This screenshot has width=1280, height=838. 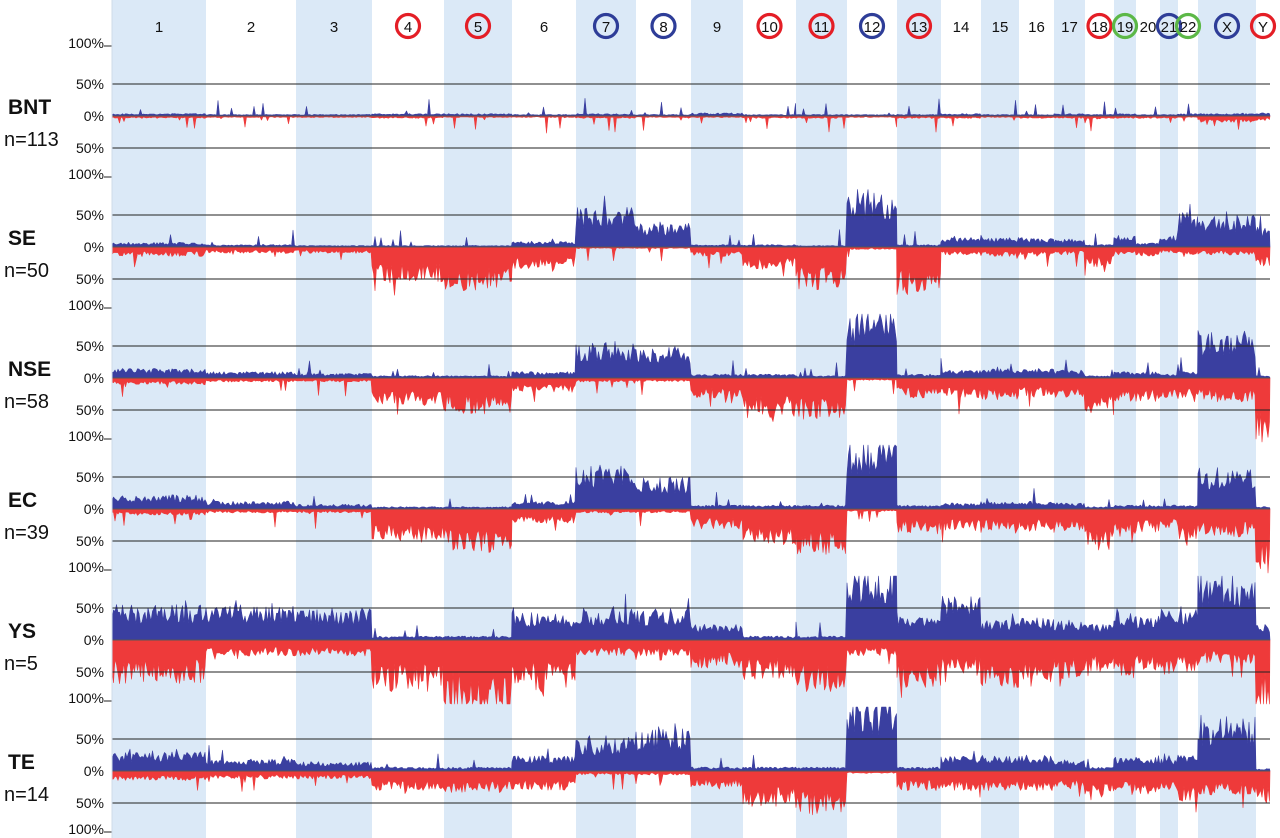 What do you see at coordinates (31, 140) in the screenshot?
I see `group-count-BNT: n=113` at bounding box center [31, 140].